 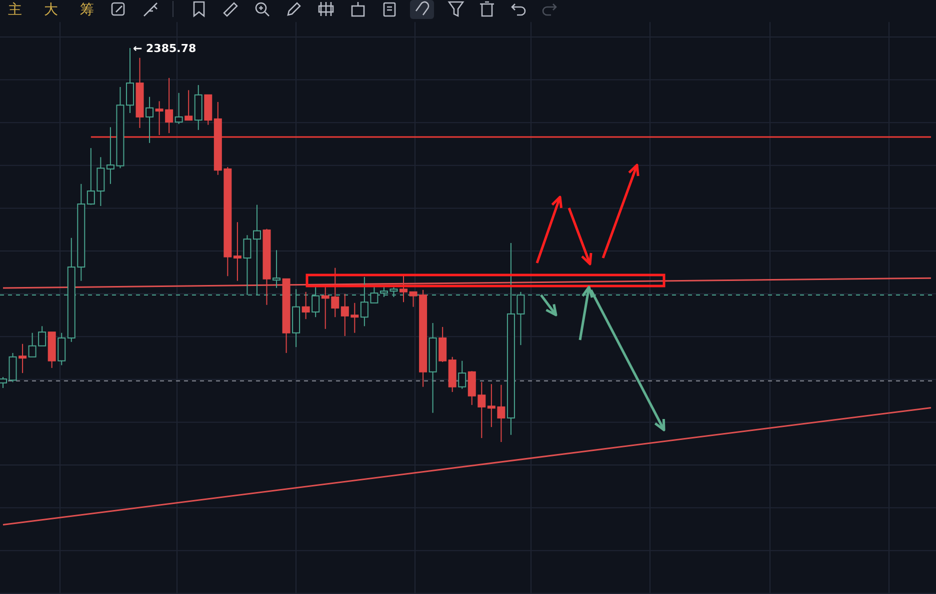 I want to click on text: 筹, so click(x=87, y=10).